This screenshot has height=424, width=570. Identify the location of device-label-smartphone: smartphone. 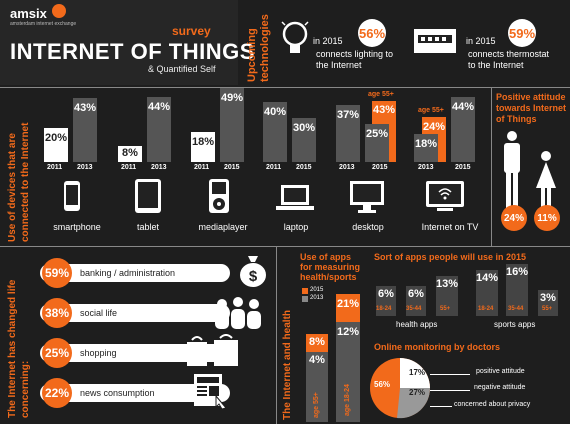
(77, 227).